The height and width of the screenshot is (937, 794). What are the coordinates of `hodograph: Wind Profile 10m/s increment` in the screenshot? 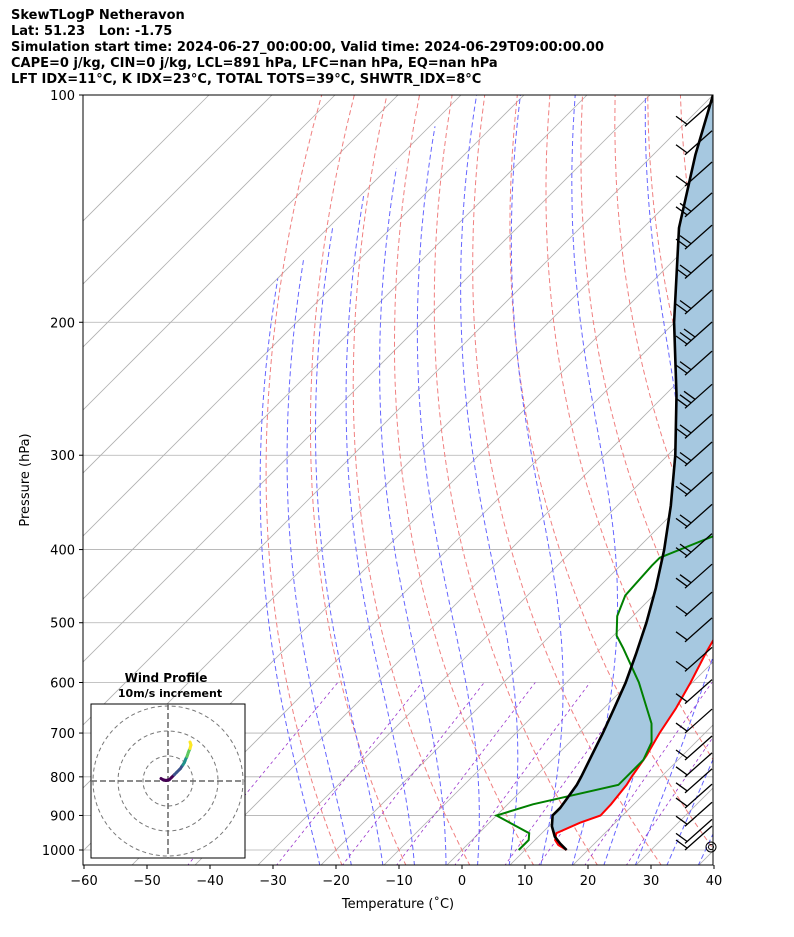 It's located at (168, 765).